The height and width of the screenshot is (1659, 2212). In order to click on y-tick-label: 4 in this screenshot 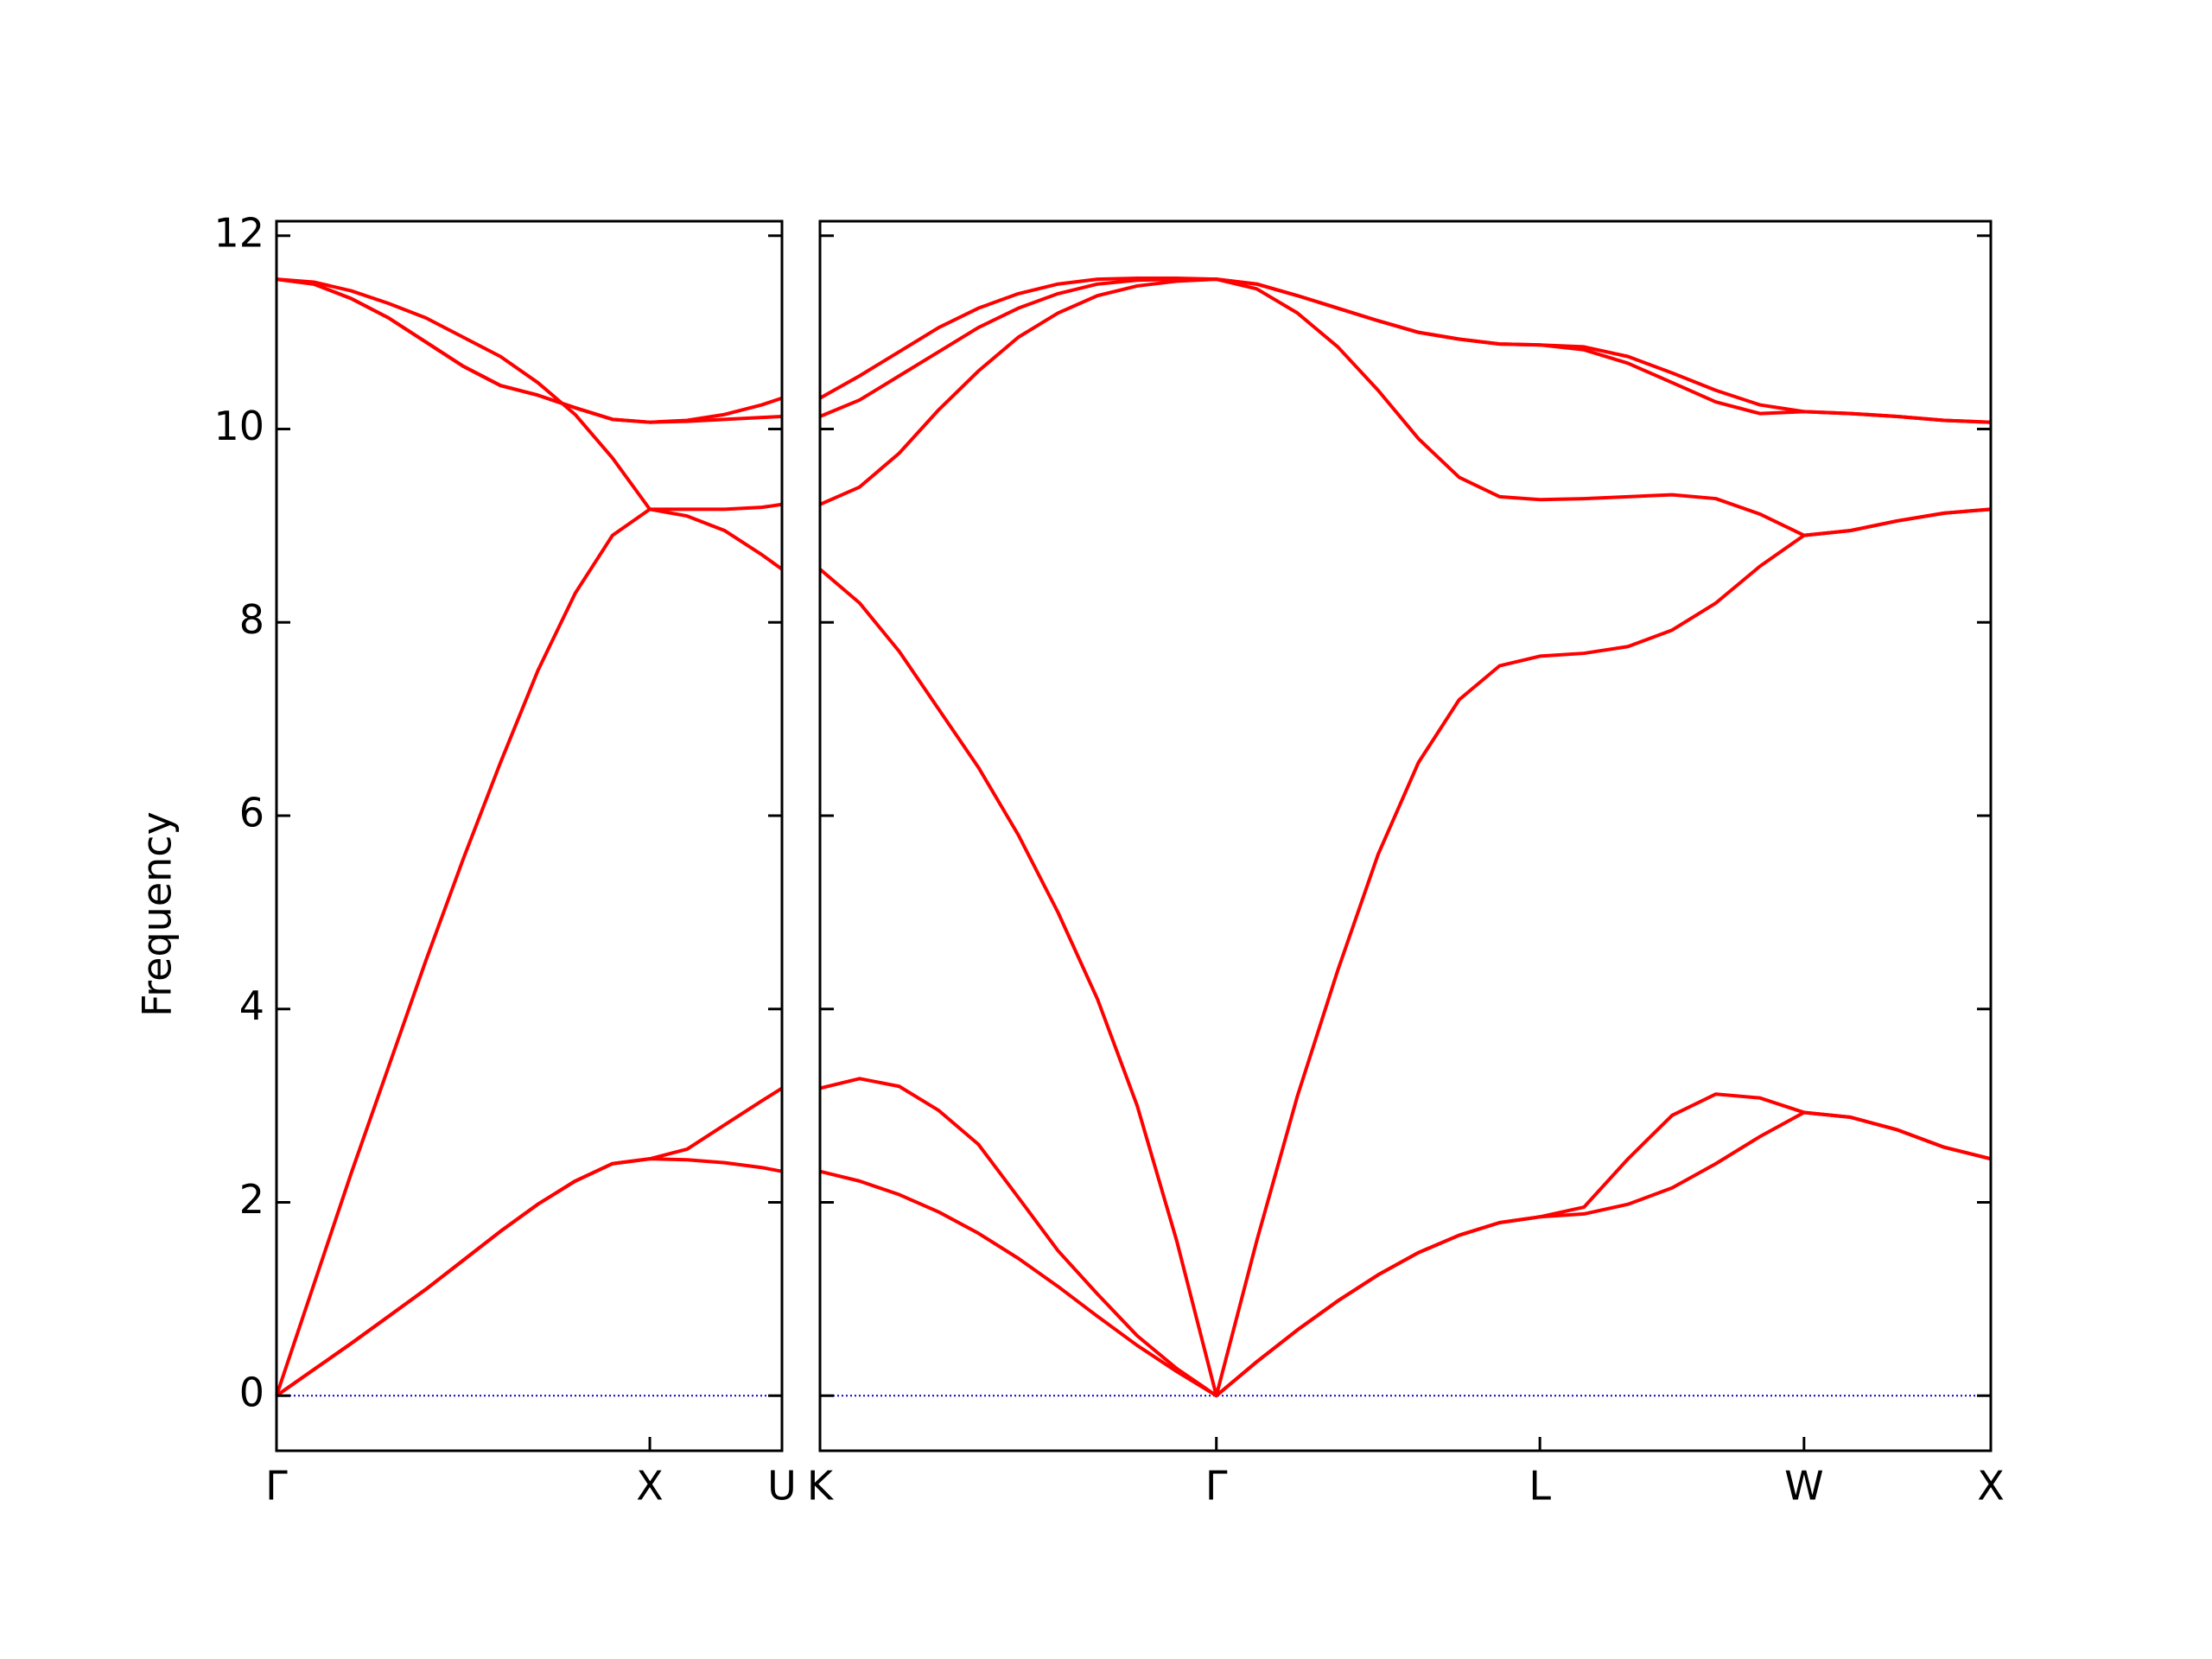, I will do `click(251, 1005)`.